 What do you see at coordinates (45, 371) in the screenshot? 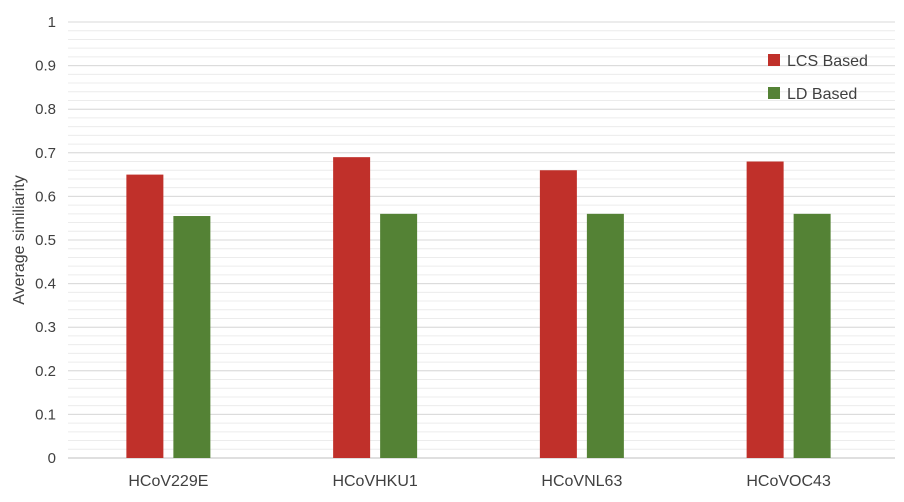
I see `y-tick-label: 0.2` at bounding box center [45, 371].